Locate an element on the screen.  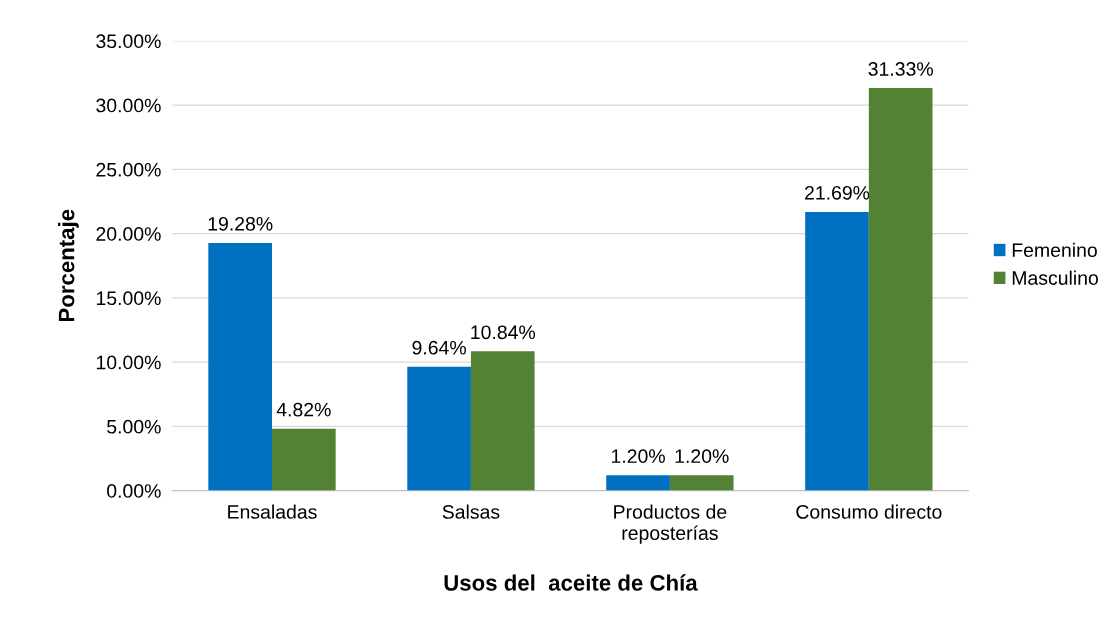
legend-label: Femenino is located at coordinates (1054, 250).